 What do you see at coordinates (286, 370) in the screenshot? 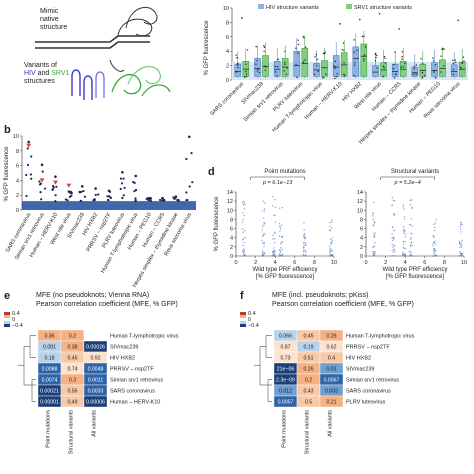
I see `f-heat-cell-label: 21e−06` at bounding box center [286, 370].